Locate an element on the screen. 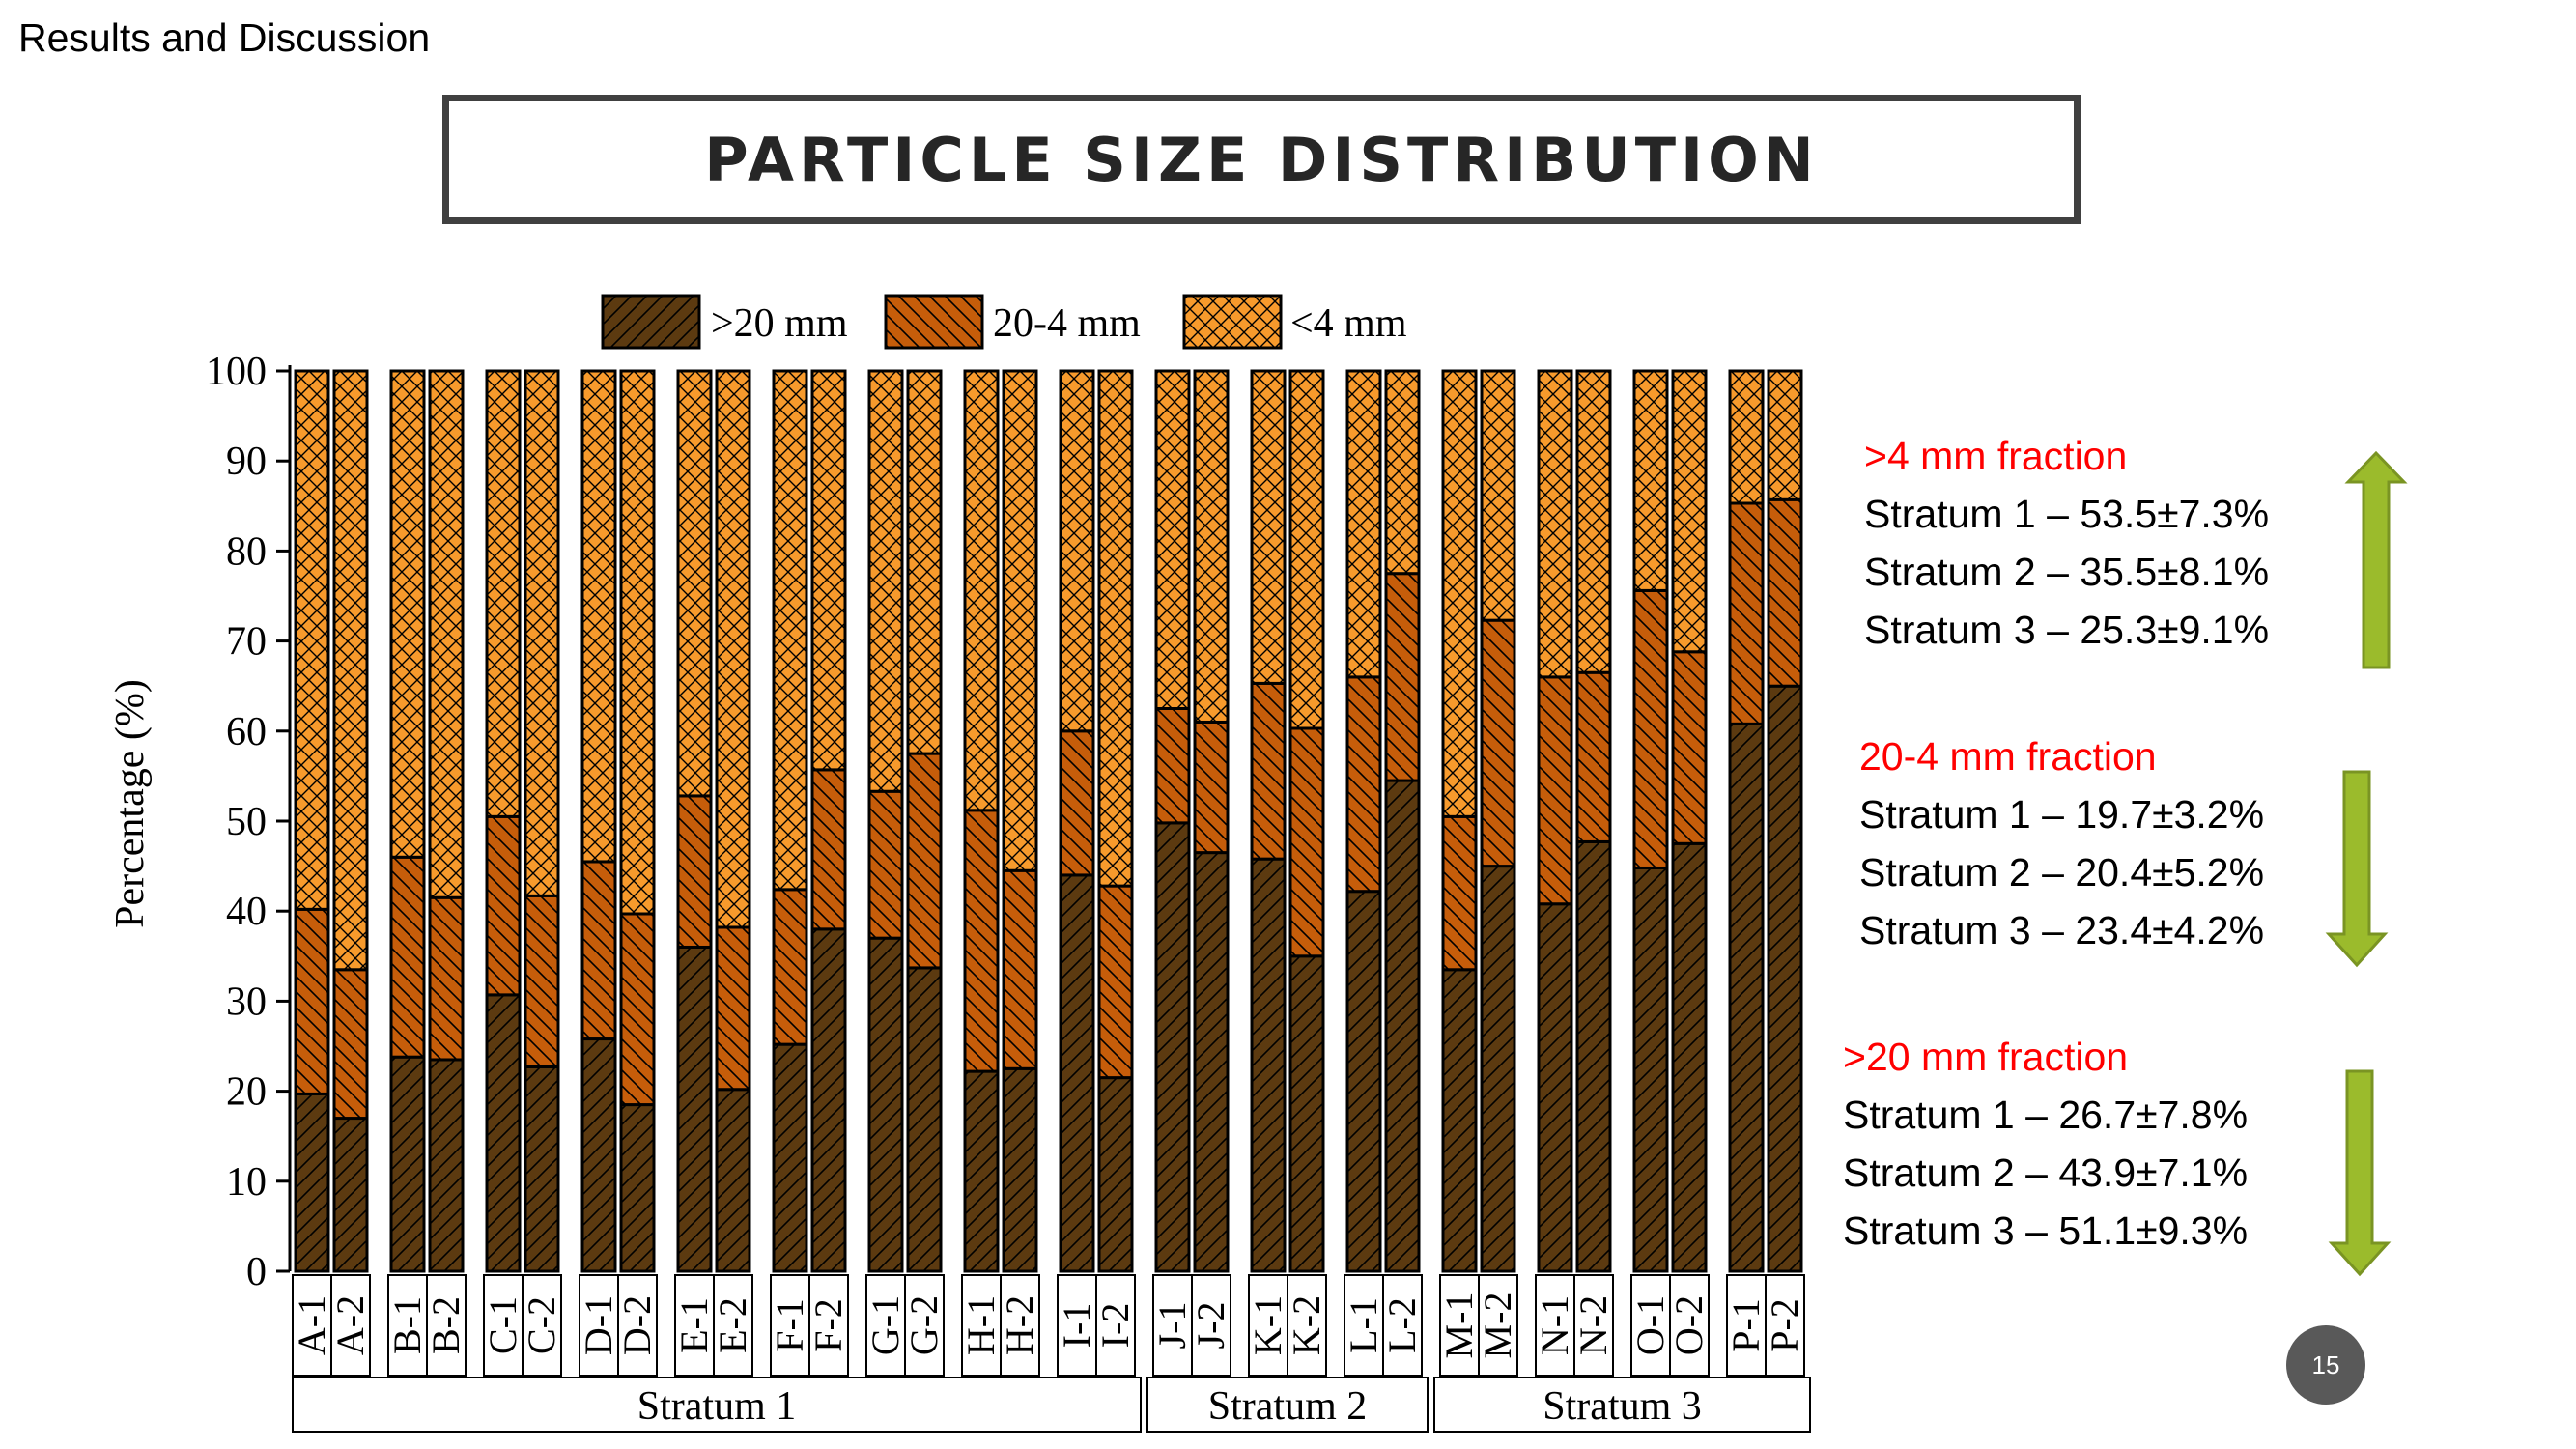 This screenshot has height=1449, width=2576. arrow-down-icon is located at coordinates (2357, 869).